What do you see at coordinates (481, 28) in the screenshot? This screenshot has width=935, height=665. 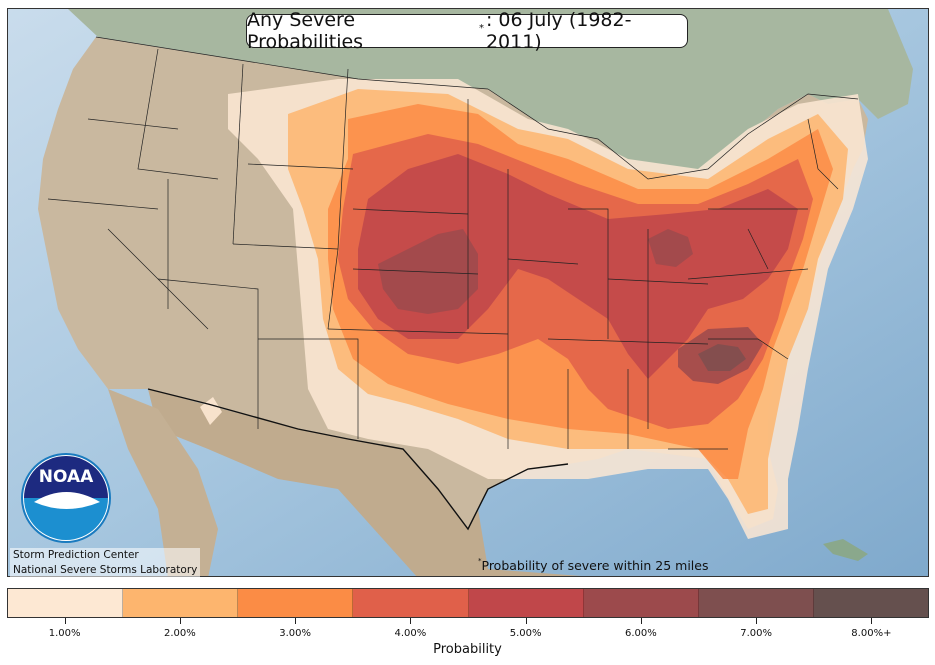 I see `title-marker: *` at bounding box center [481, 28].